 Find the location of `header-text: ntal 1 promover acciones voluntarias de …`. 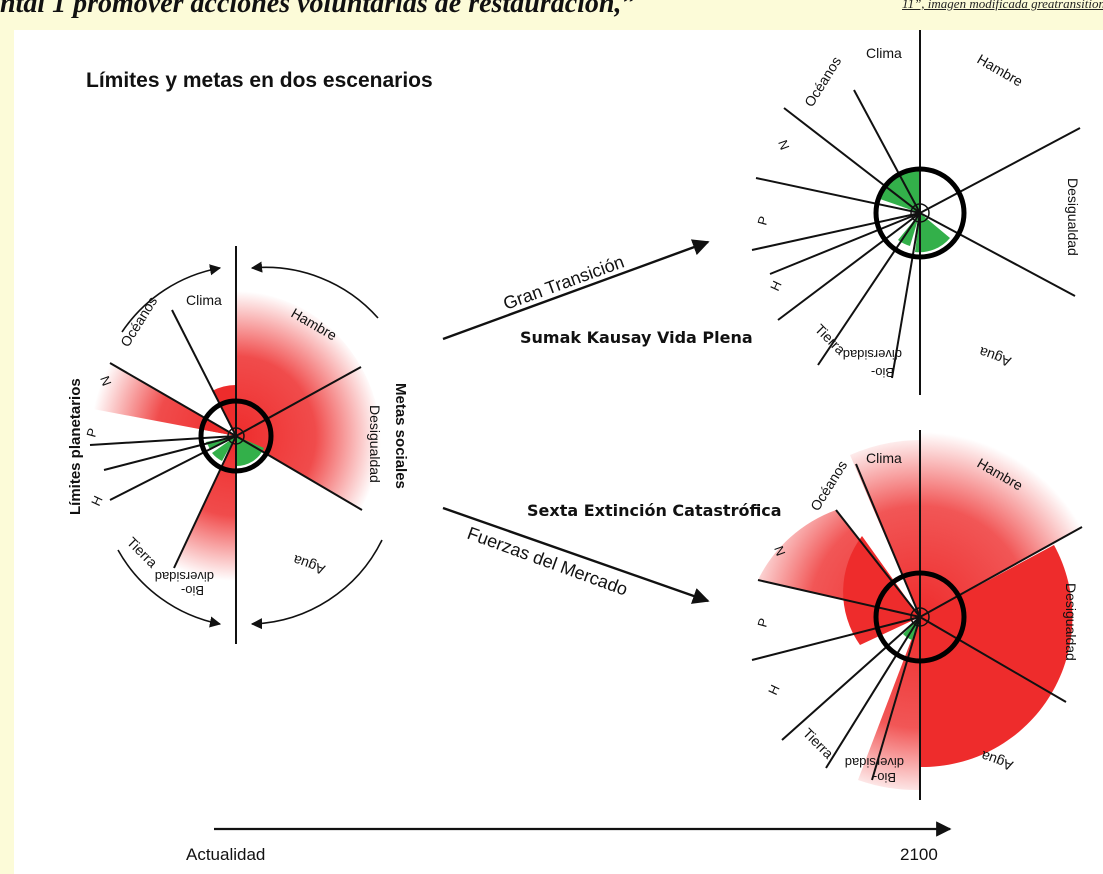

header-text: ntal 1 promover acciones voluntarias de … is located at coordinates (318, 9).